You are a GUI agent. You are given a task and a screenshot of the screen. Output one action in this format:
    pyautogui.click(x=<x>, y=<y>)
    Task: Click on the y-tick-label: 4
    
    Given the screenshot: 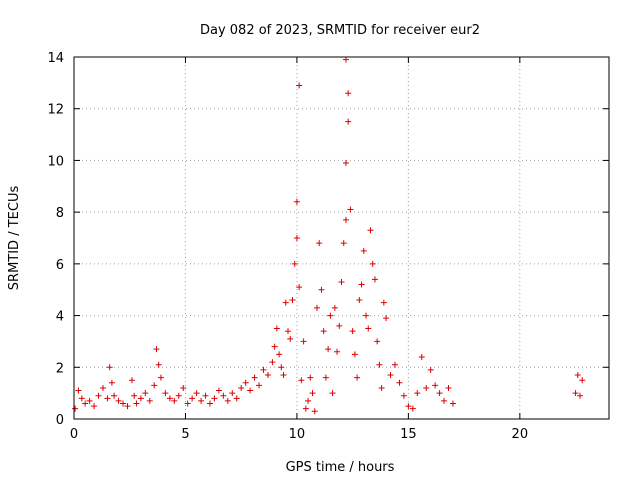 What is the action you would take?
    pyautogui.click(x=60, y=317)
    